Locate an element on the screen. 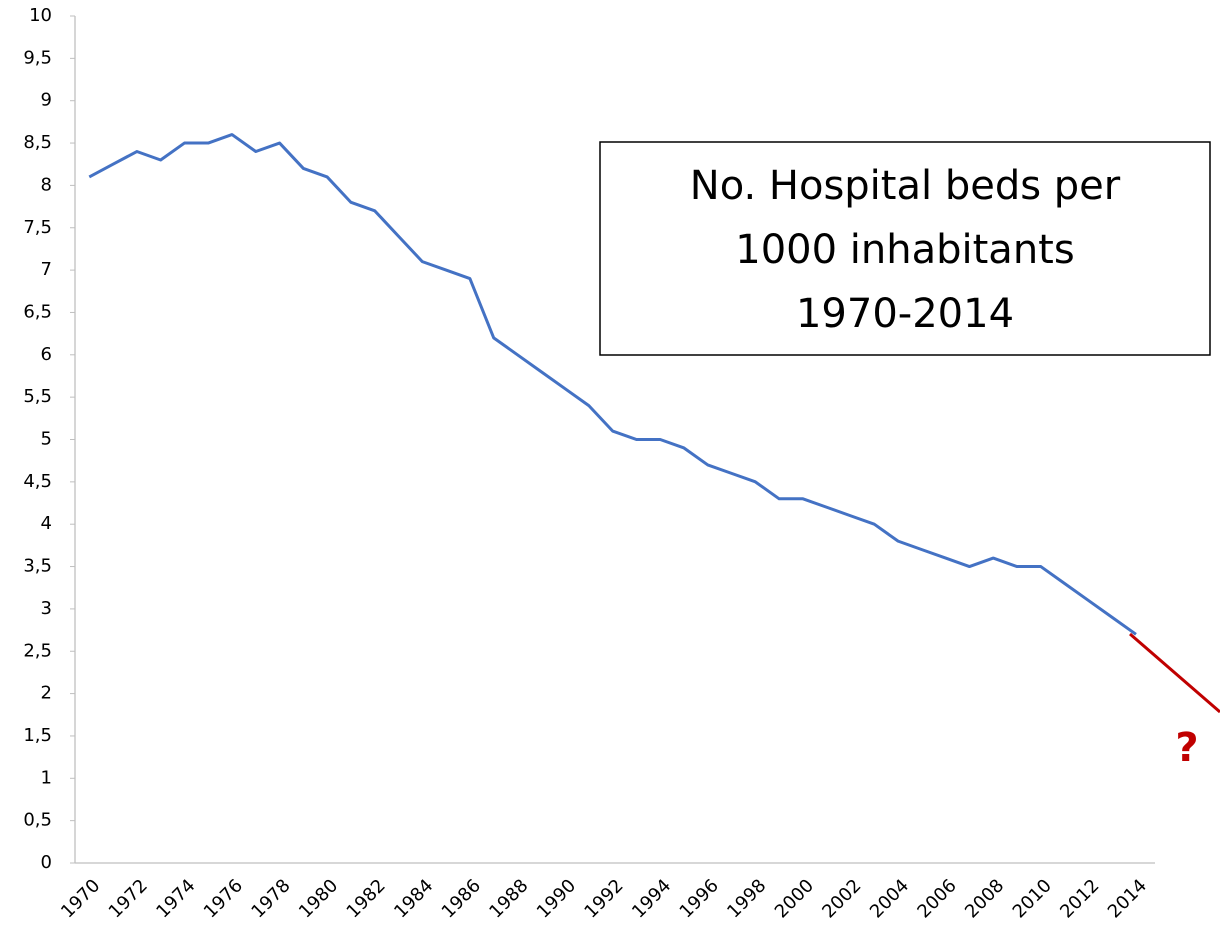 The width and height of the screenshot is (1220, 939). x-tick-label: 2000 is located at coordinates (794, 898).